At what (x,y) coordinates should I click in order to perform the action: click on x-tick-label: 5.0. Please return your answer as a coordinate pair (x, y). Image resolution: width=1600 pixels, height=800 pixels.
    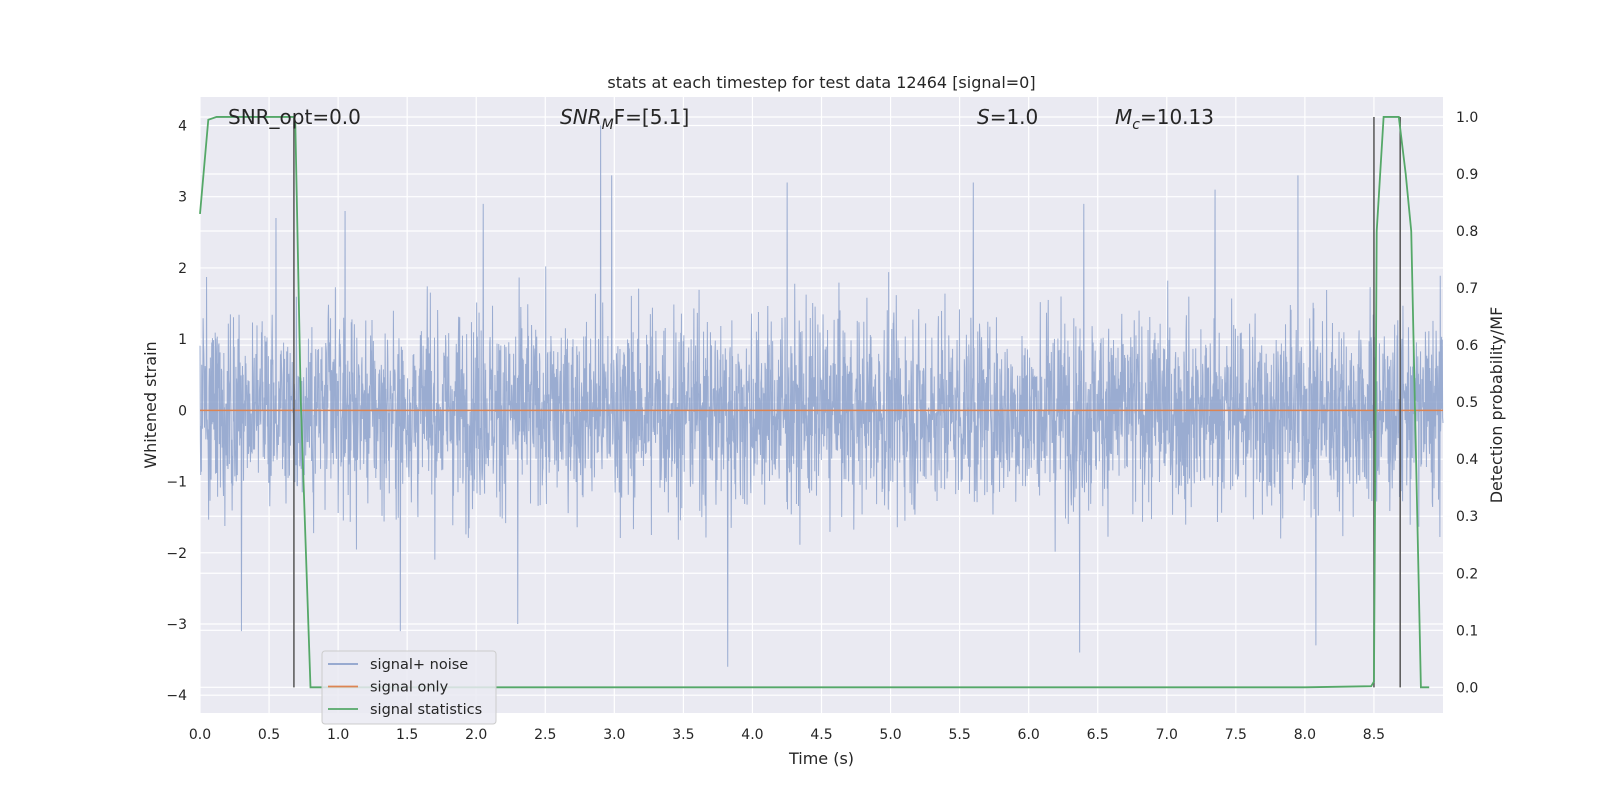
    Looking at the image, I should click on (890, 735).